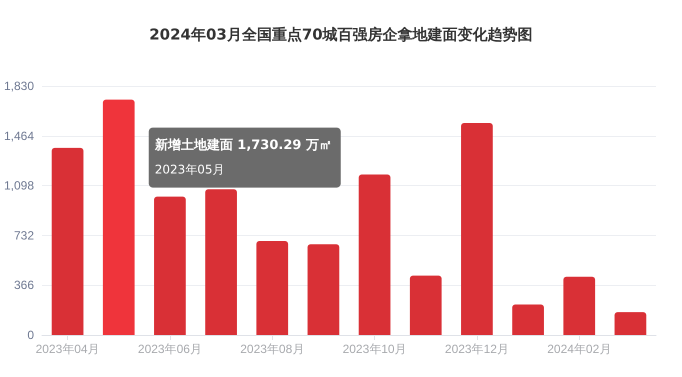  What do you see at coordinates (341, 35) in the screenshot?
I see `chart-title: 2024年03月全国重点70城百强房企拿地建面变化趋势图` at bounding box center [341, 35].